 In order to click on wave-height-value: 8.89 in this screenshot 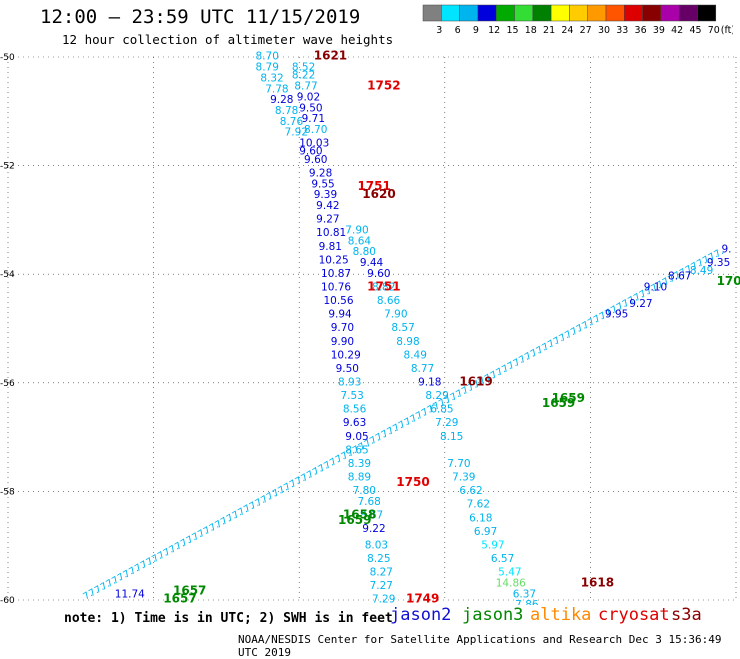, I will do `click(359, 478)`.